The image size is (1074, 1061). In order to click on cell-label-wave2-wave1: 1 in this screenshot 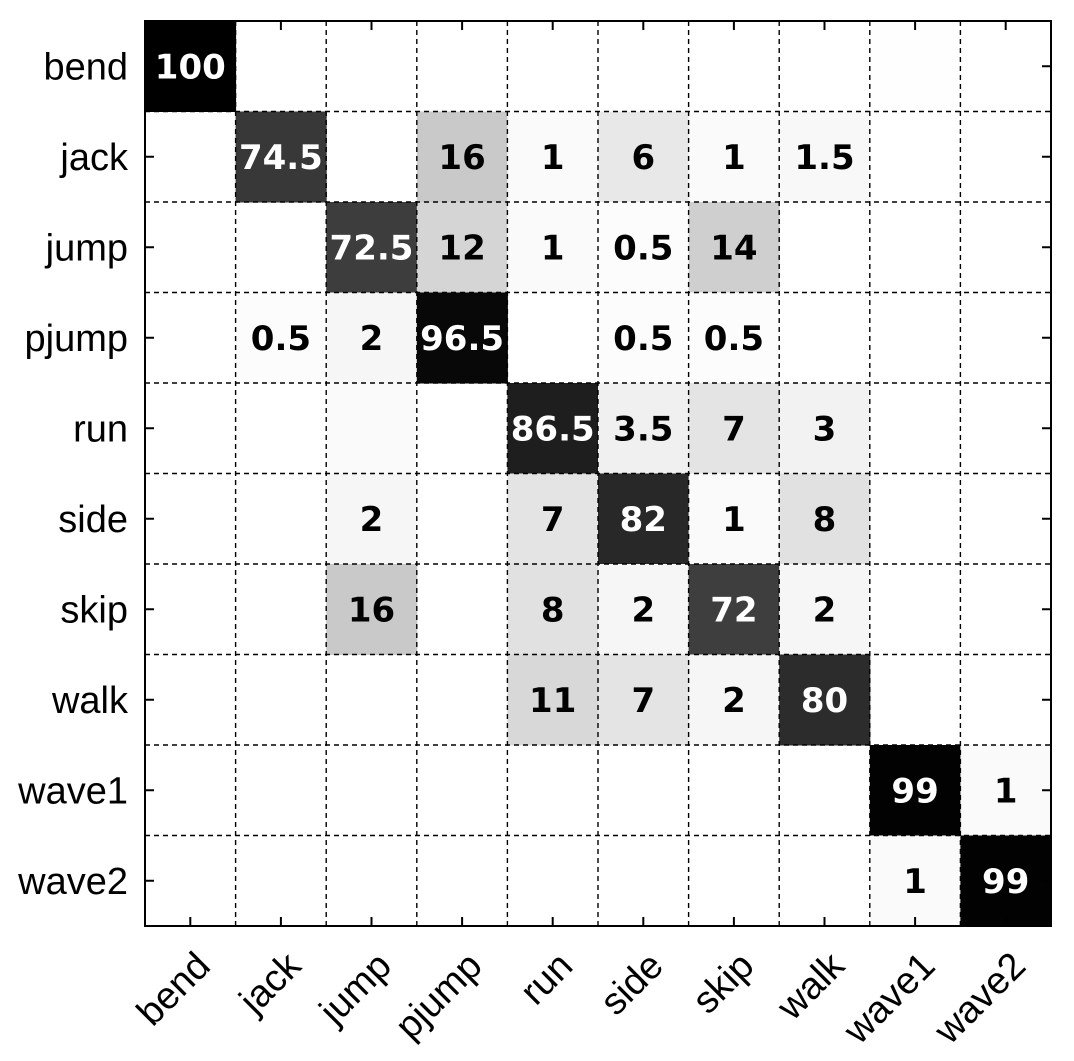, I will do `click(915, 882)`.